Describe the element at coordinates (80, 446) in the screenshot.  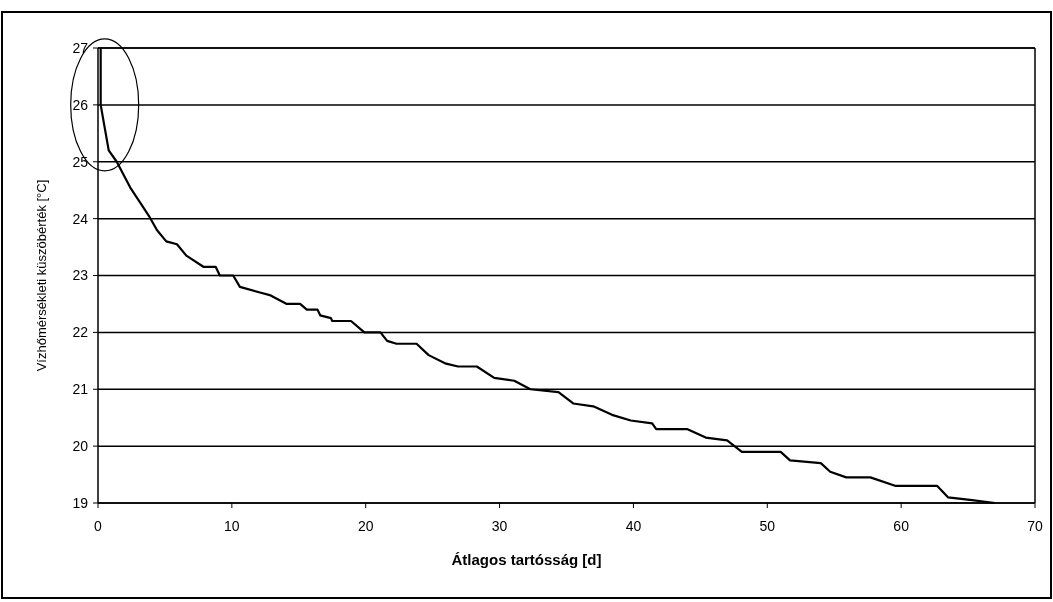
I see `y-tick-label: 20` at that location.